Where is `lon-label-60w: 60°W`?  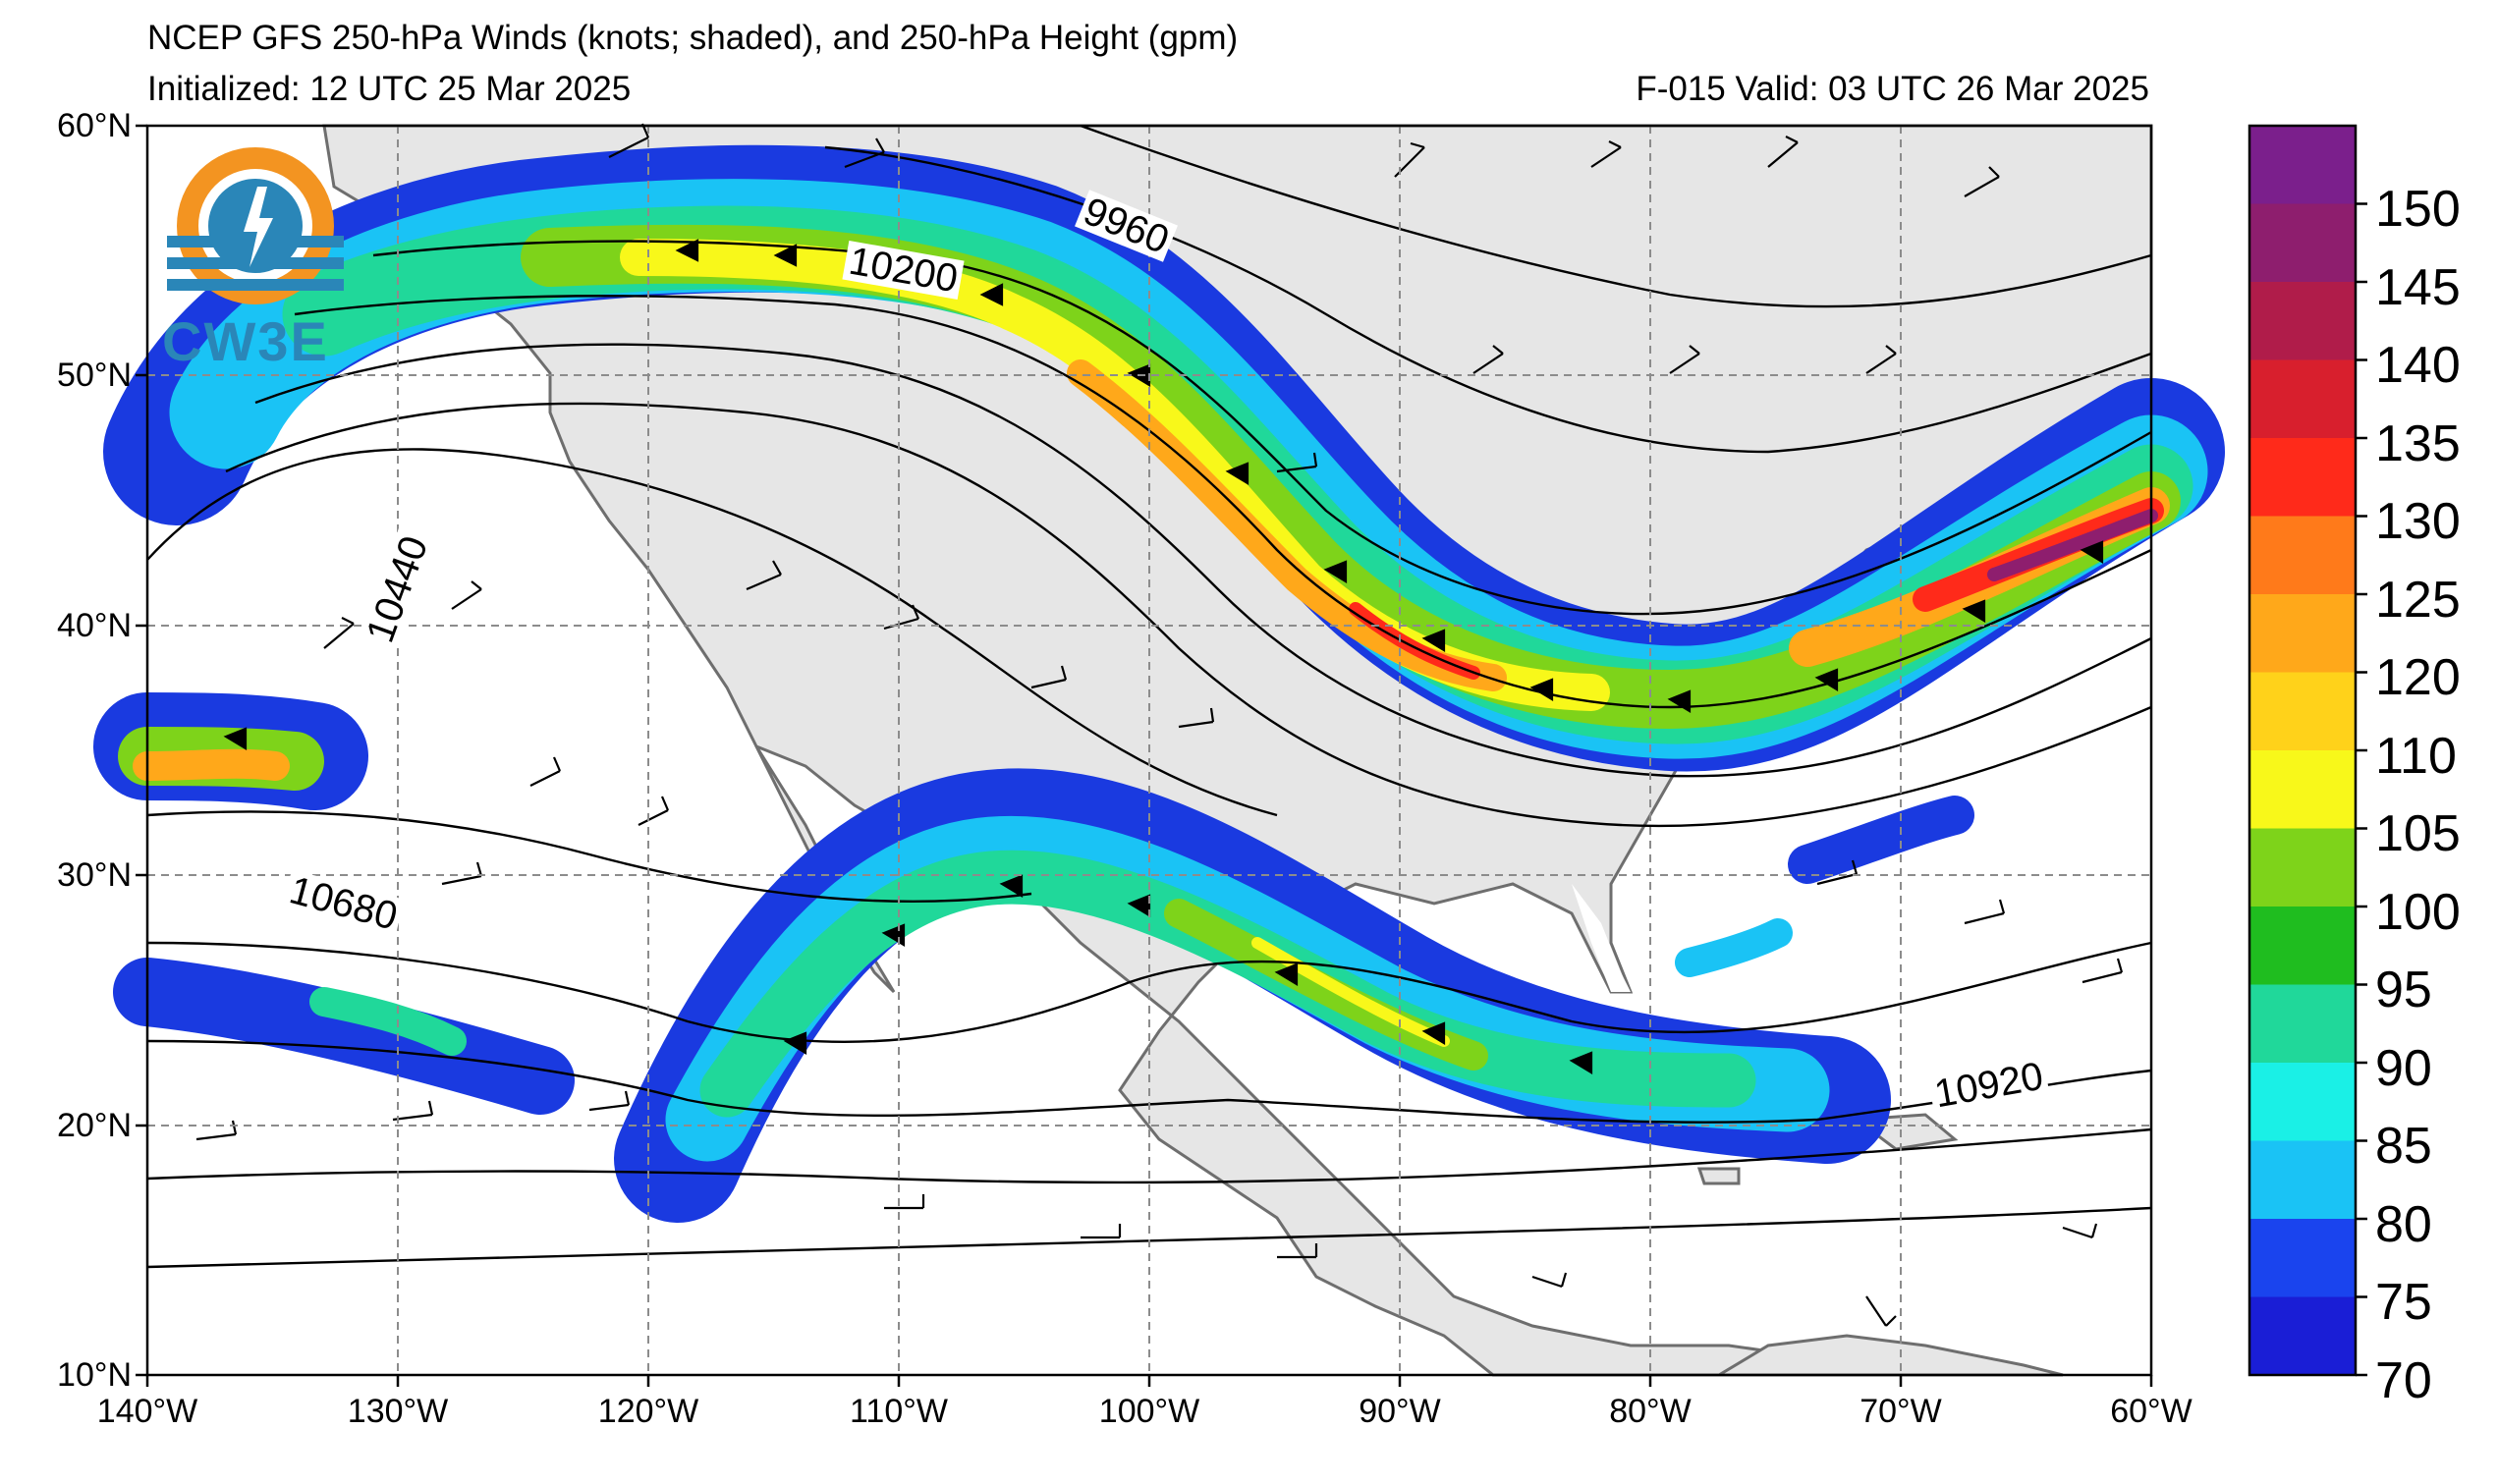 lon-label-60w: 60°W is located at coordinates (2151, 1411).